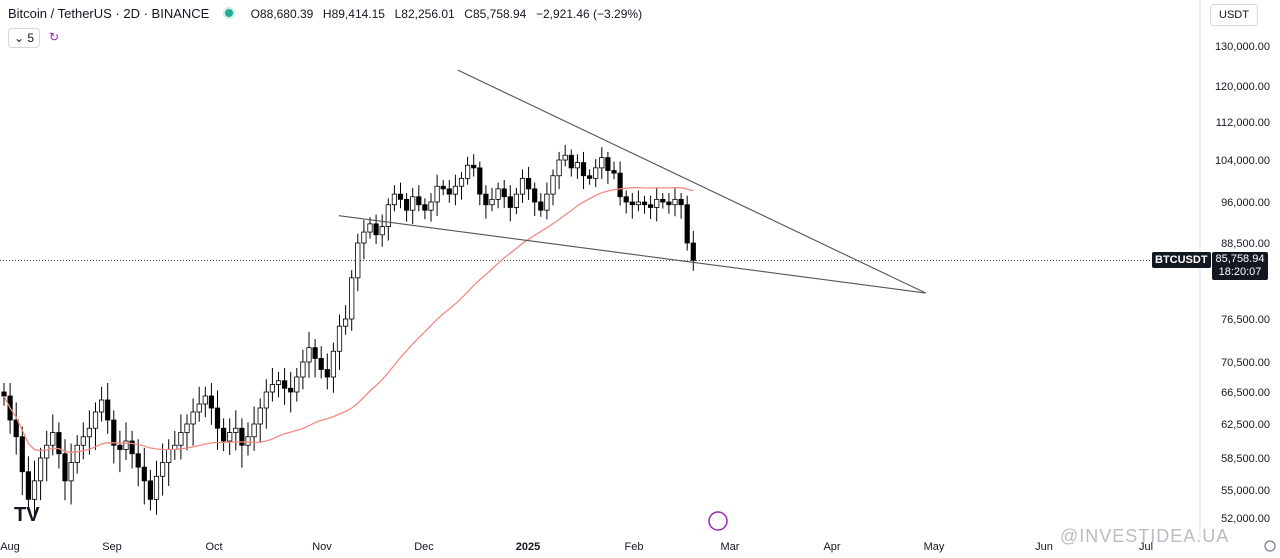 Image resolution: width=1280 pixels, height=558 pixels. I want to click on y-tick-label: 120,000.00, so click(1242, 87).